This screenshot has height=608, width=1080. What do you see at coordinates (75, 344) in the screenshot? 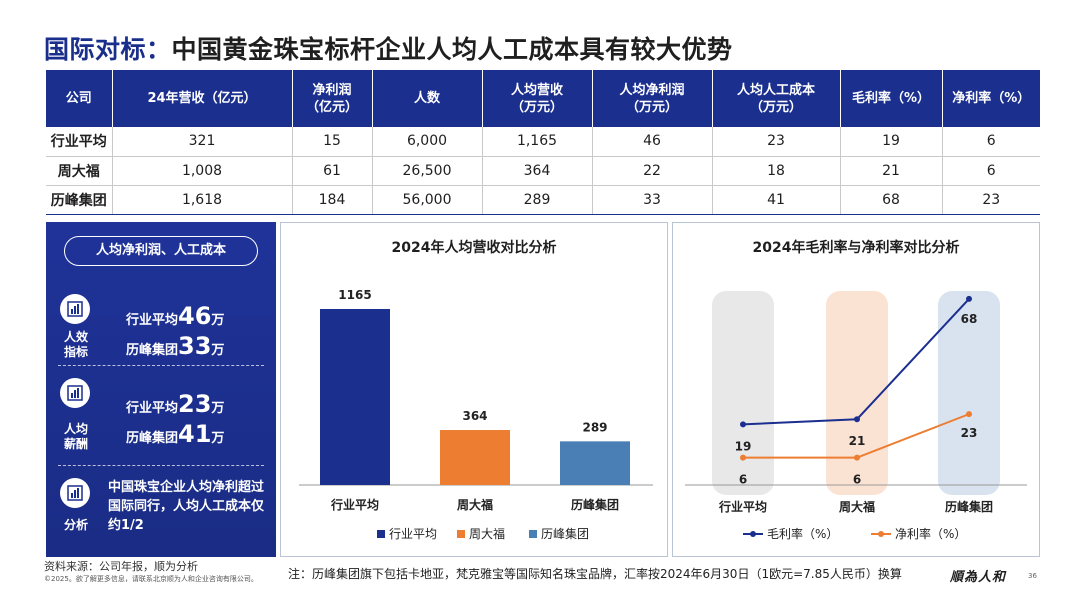
I see `efficiency-label: 人效 指标` at bounding box center [75, 344].